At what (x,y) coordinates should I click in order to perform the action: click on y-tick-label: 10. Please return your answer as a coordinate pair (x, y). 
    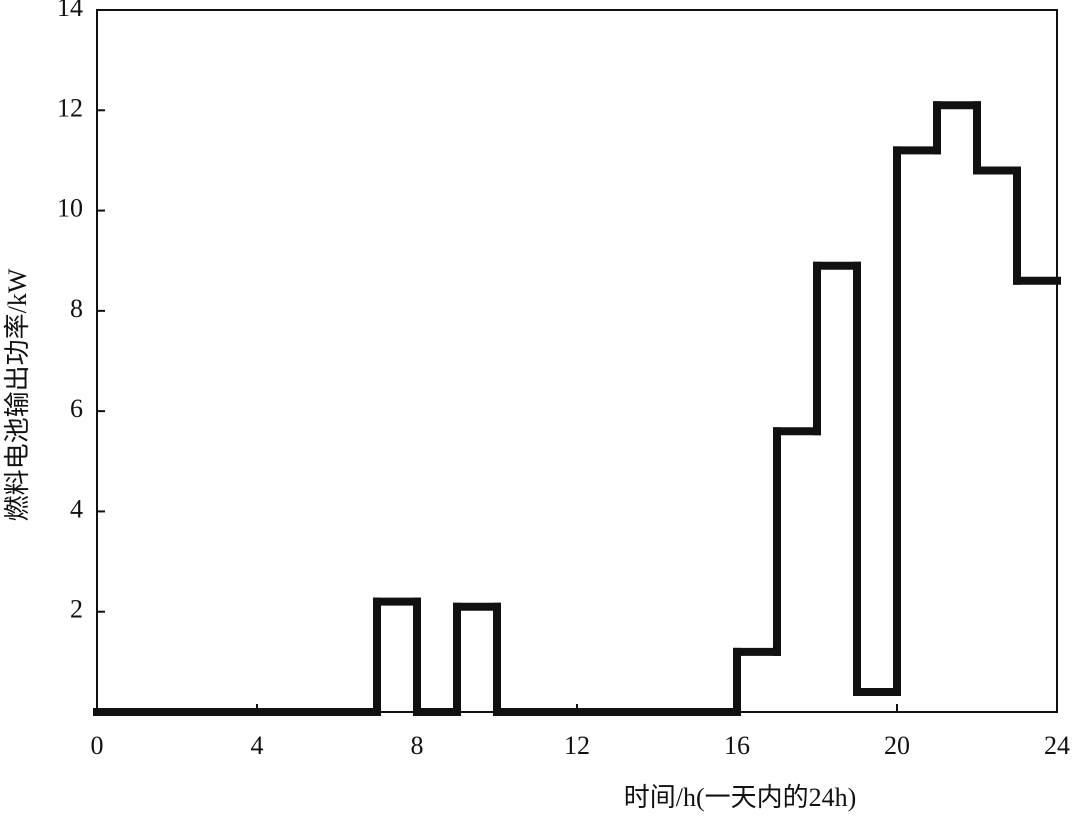
    Looking at the image, I should click on (70, 208).